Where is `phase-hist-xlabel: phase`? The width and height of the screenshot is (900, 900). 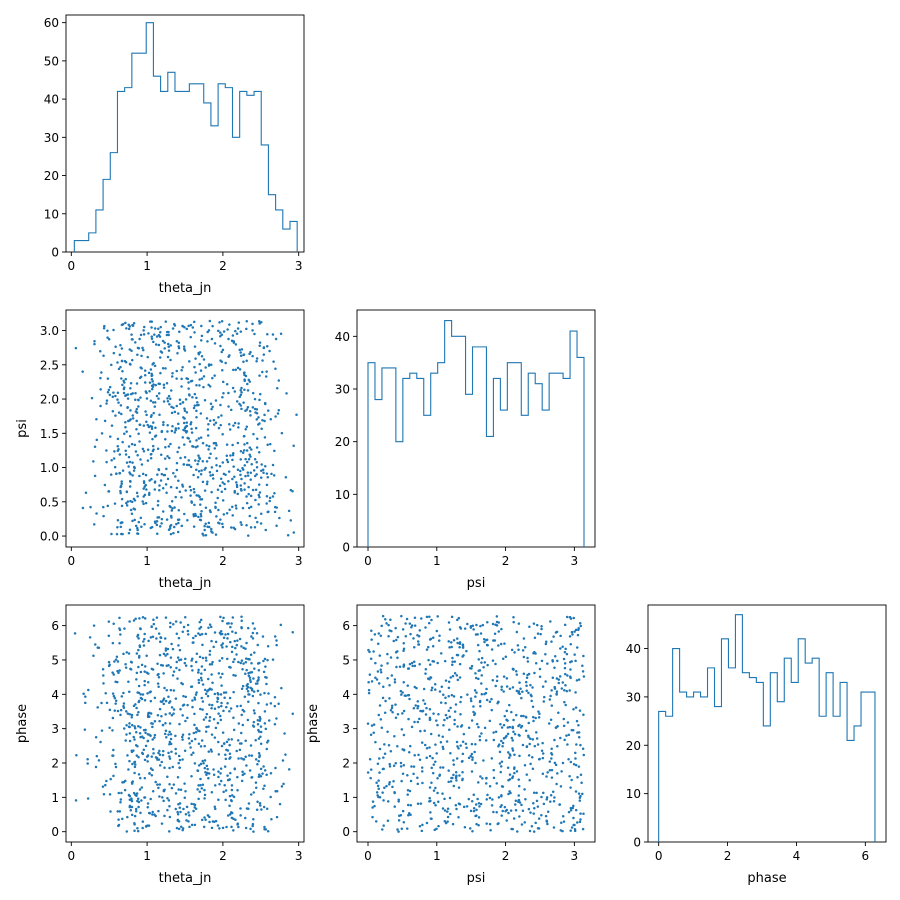 phase-hist-xlabel: phase is located at coordinates (766, 878).